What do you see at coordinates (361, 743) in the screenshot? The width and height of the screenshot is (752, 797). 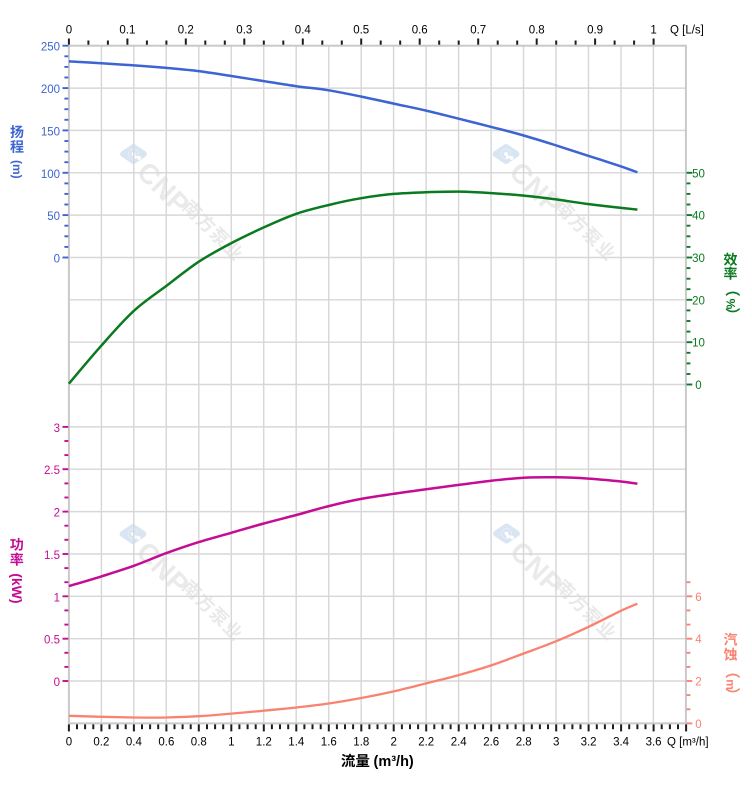 I see `svg-text: 1.8` at bounding box center [361, 743].